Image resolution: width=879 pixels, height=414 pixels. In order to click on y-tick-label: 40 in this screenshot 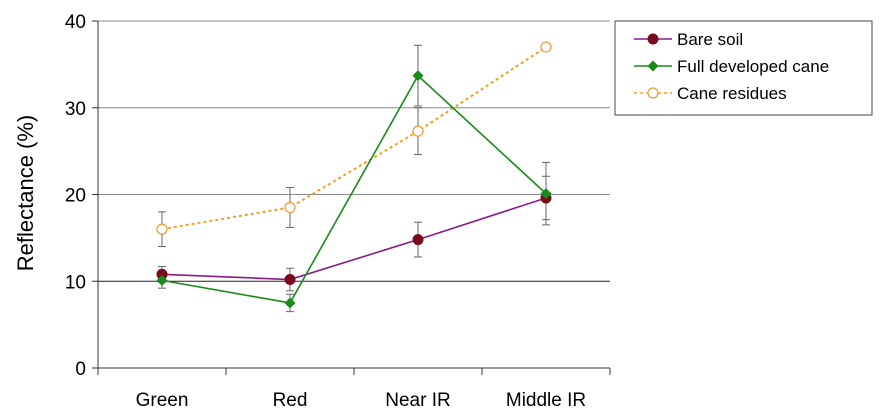, I will do `click(75, 22)`.